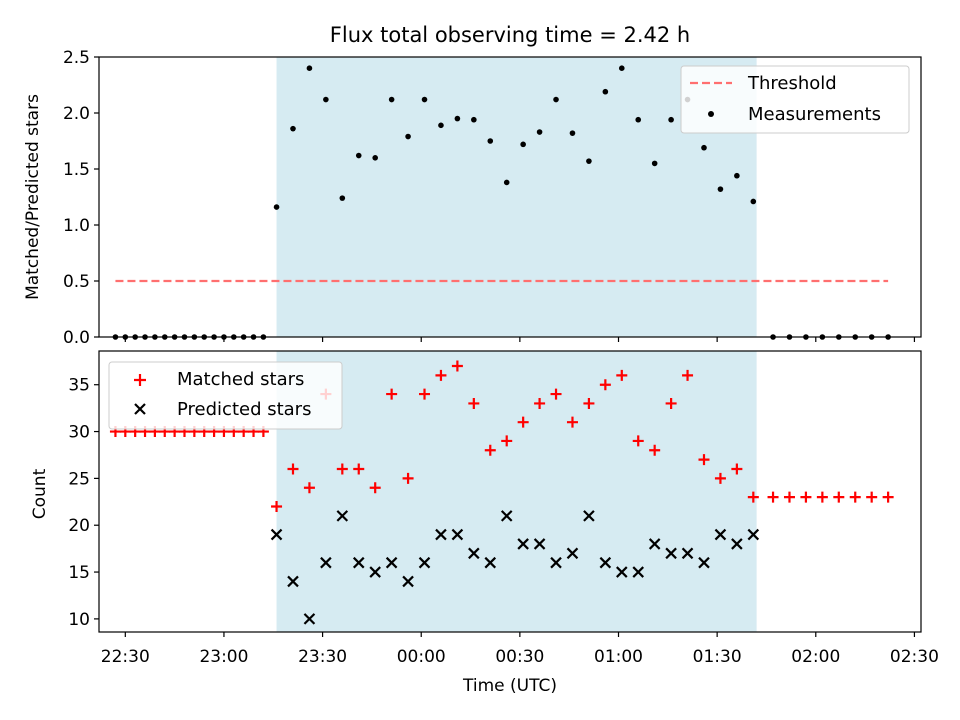 The image size is (960, 720). What do you see at coordinates (125, 657) in the screenshot?
I see `x-tick-label: 22:30` at bounding box center [125, 657].